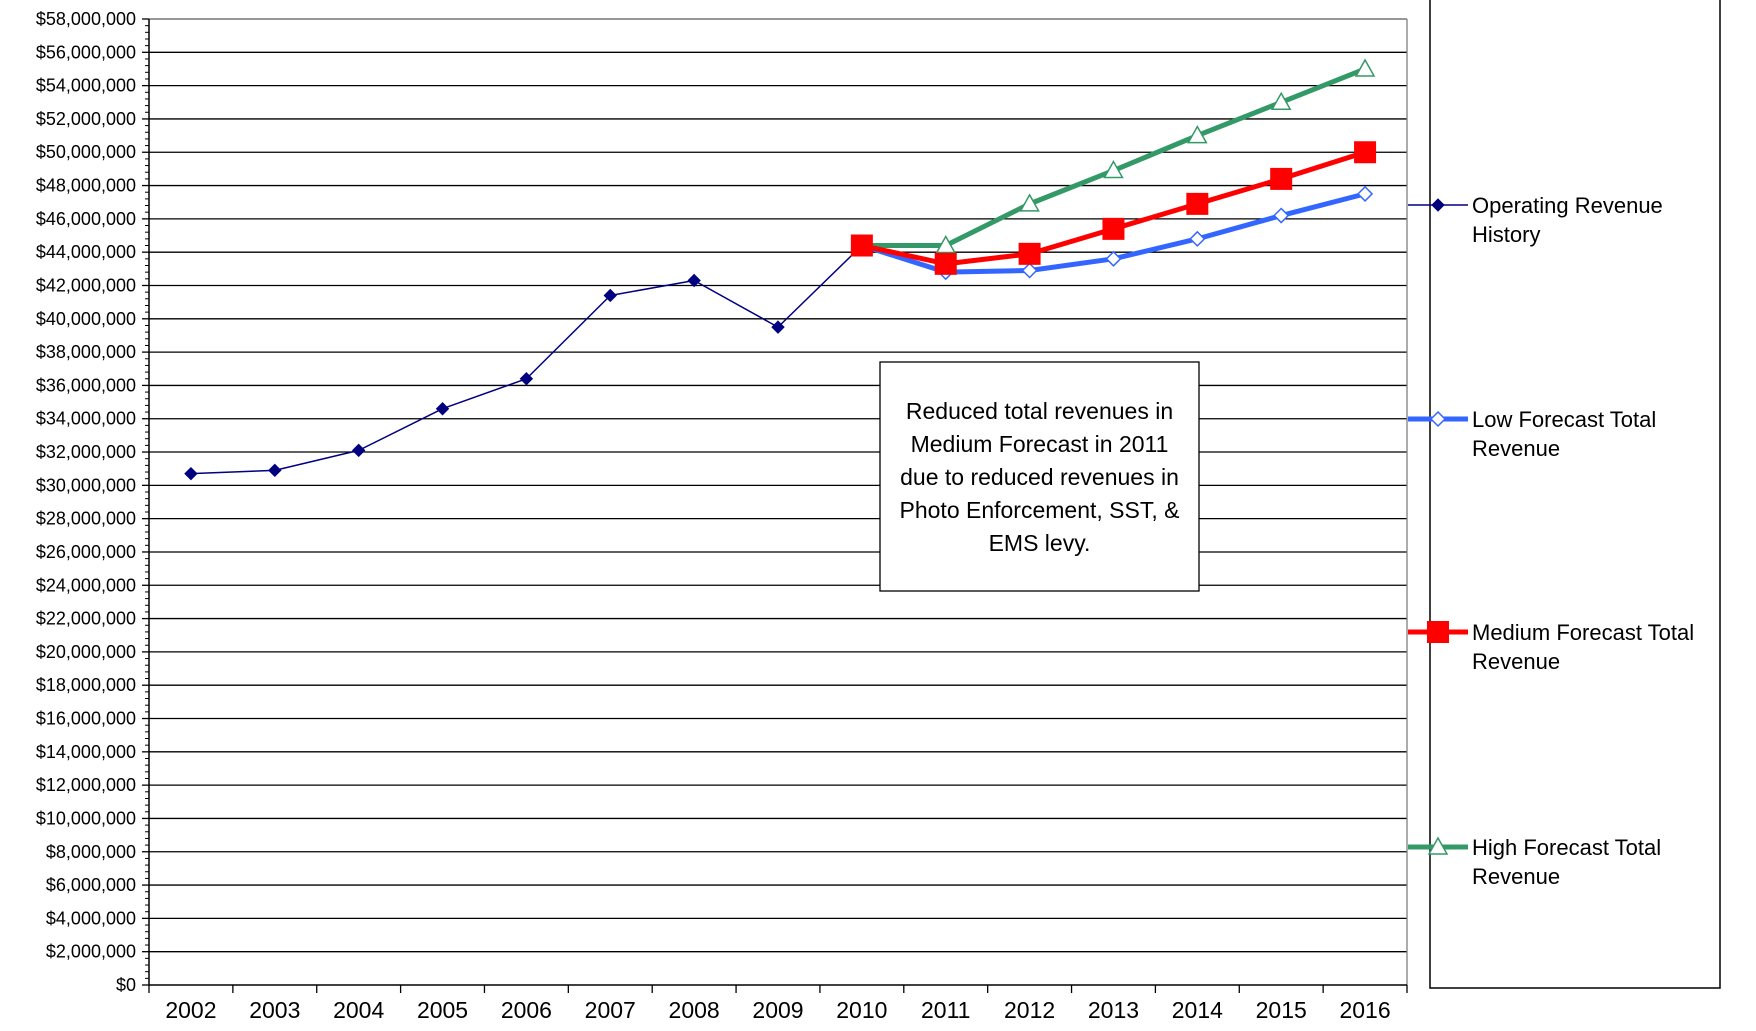 The height and width of the screenshot is (1031, 1756). What do you see at coordinates (1566, 847) in the screenshot?
I see `legend-label: High Forecast Total` at bounding box center [1566, 847].